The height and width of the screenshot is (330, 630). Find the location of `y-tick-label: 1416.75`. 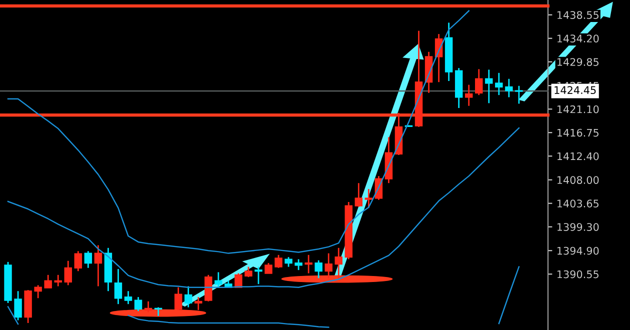

y-tick-label: 1416.75 is located at coordinates (577, 132).